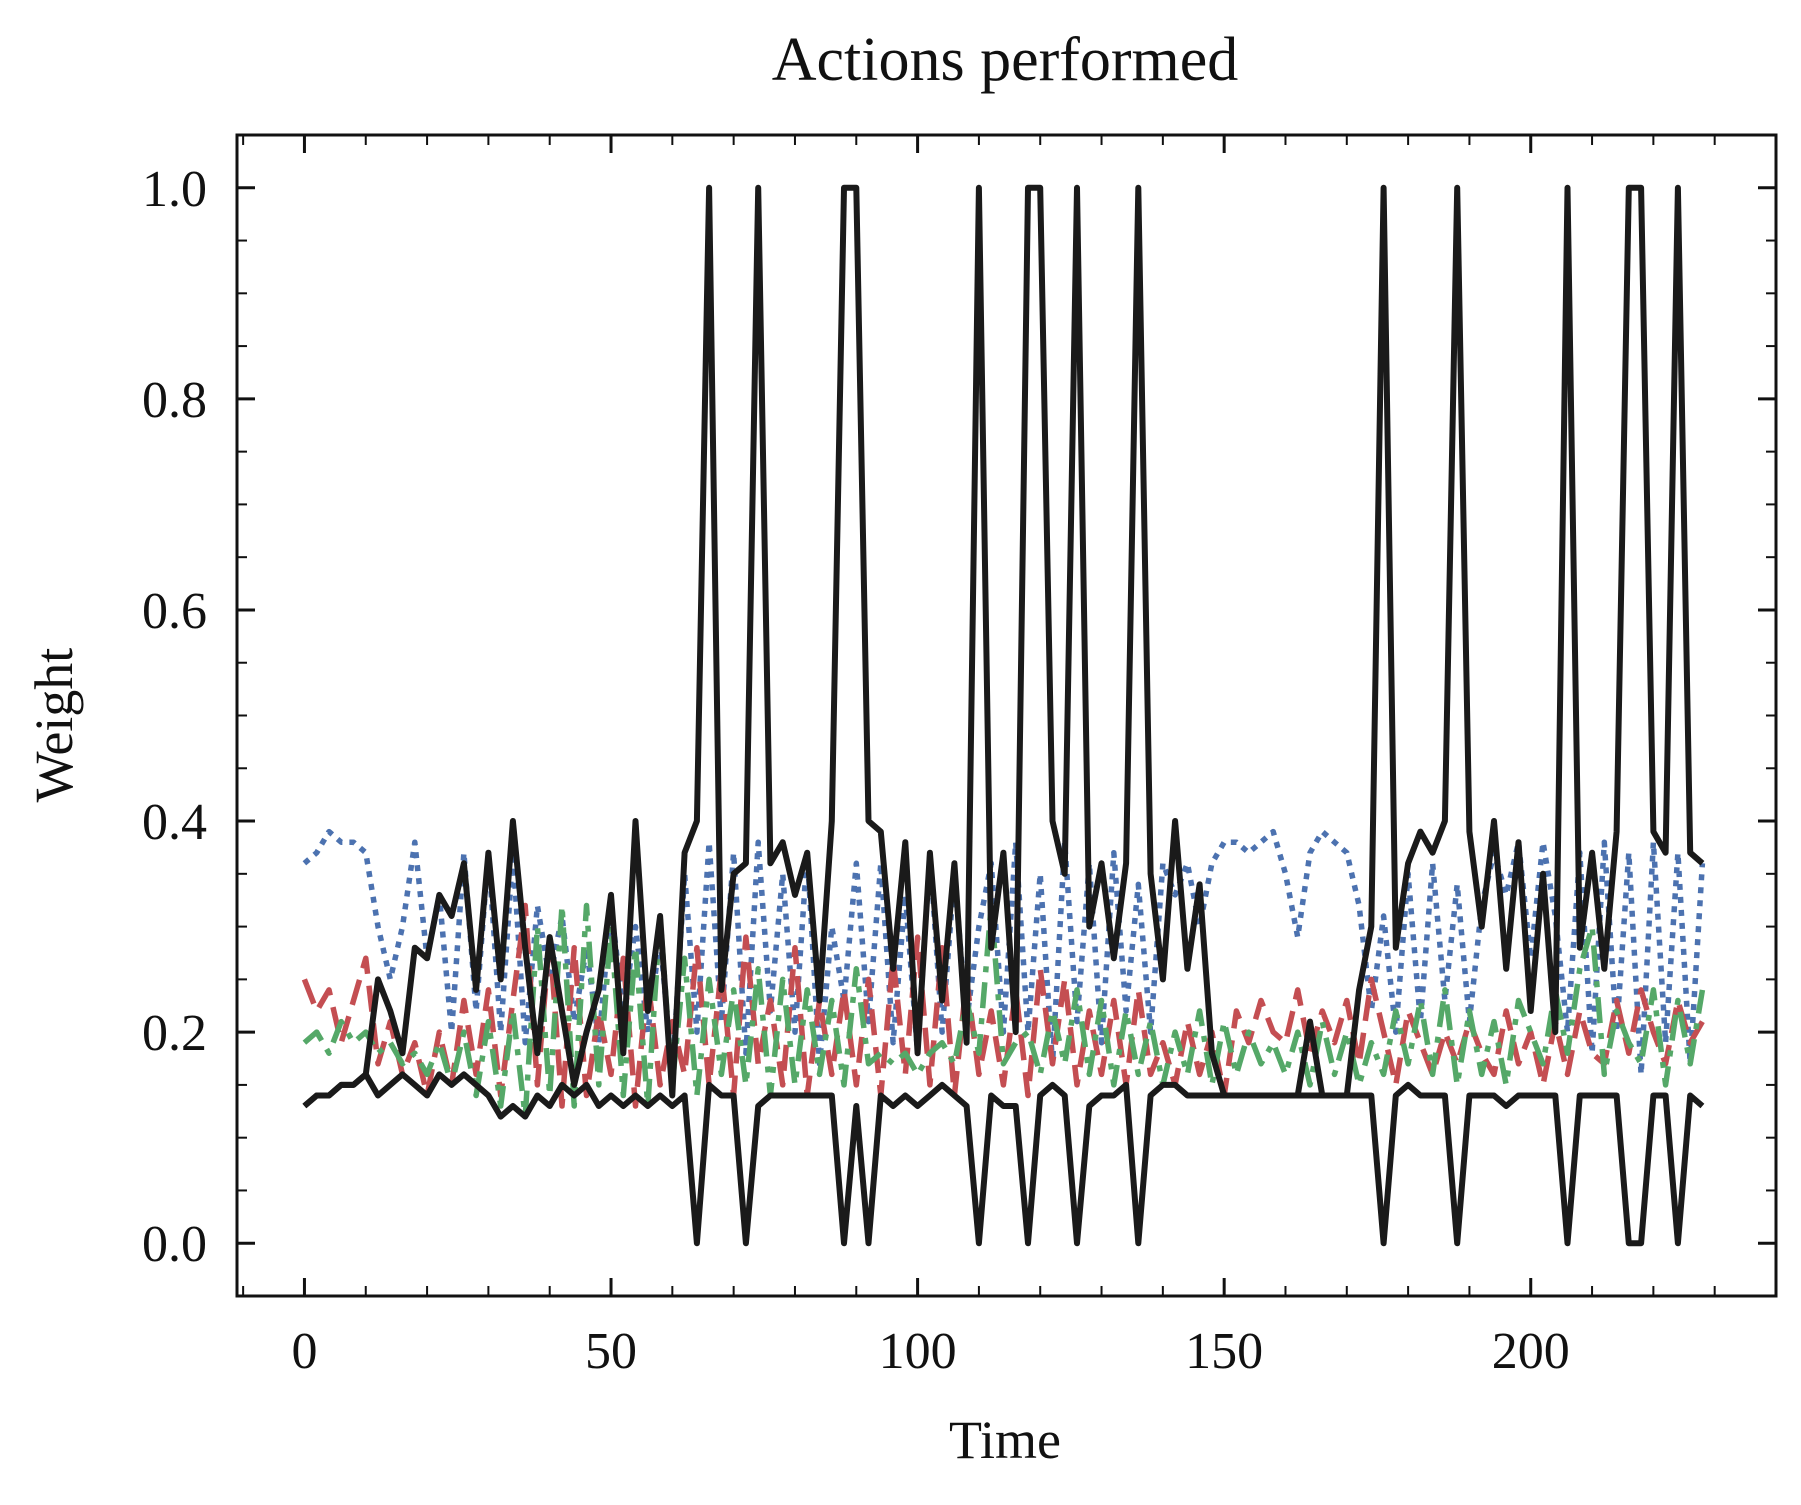 Image resolution: width=1801 pixels, height=1505 pixels. I want to click on y-tick-label: 0.4, so click(174, 822).